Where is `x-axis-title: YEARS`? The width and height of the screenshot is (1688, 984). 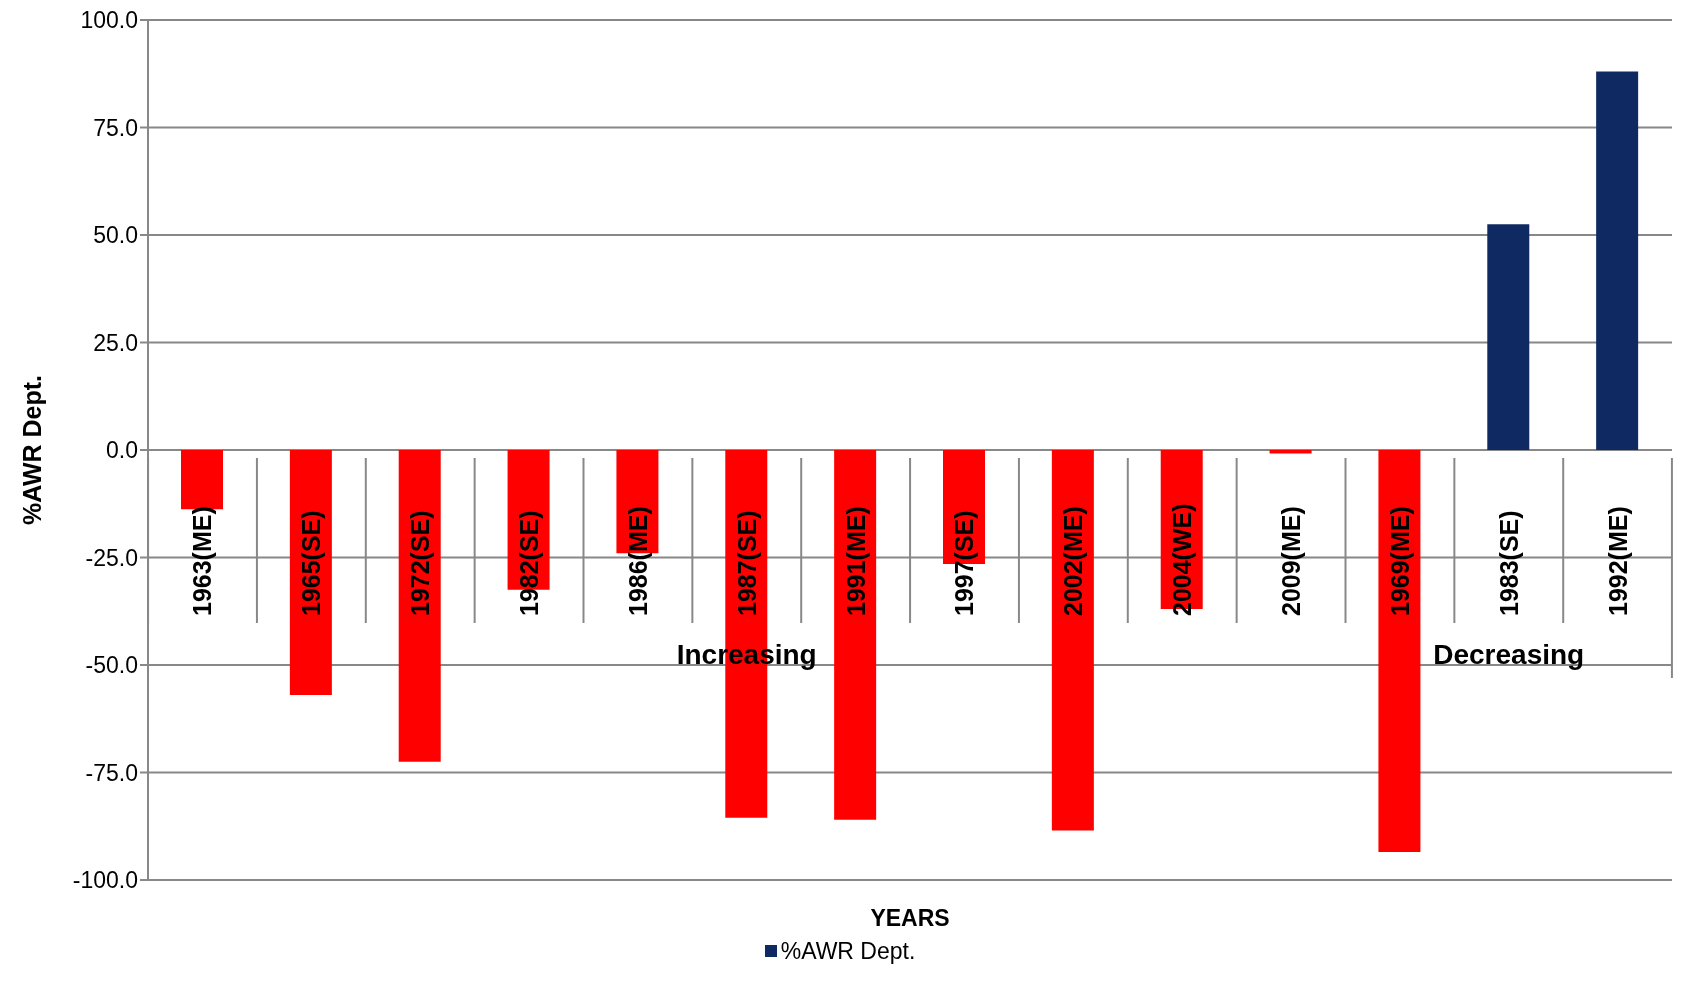 x-axis-title: YEARS is located at coordinates (910, 918).